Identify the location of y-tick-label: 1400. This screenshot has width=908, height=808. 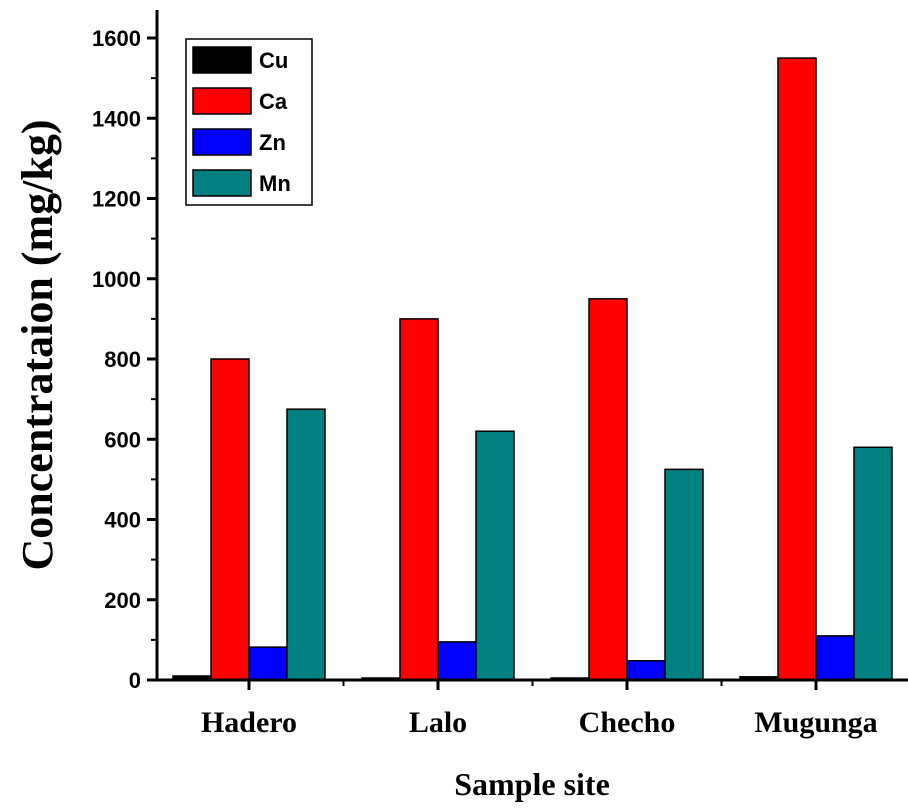
(116, 118).